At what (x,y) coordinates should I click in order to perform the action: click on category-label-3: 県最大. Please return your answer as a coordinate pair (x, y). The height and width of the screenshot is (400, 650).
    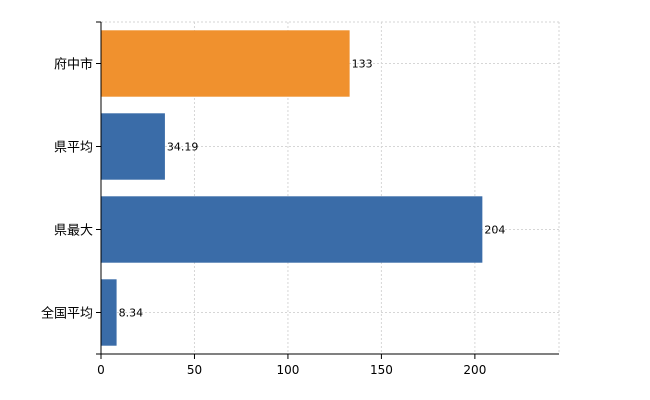
    Looking at the image, I should click on (73, 231).